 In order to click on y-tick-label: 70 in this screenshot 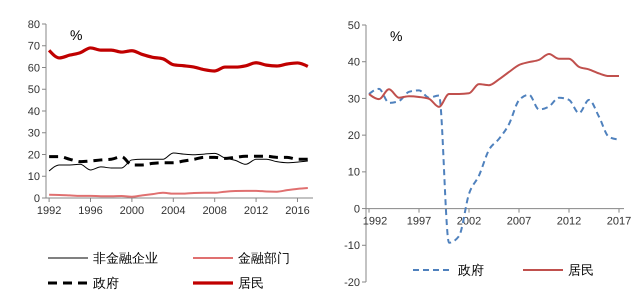, I will do `click(34, 46)`.